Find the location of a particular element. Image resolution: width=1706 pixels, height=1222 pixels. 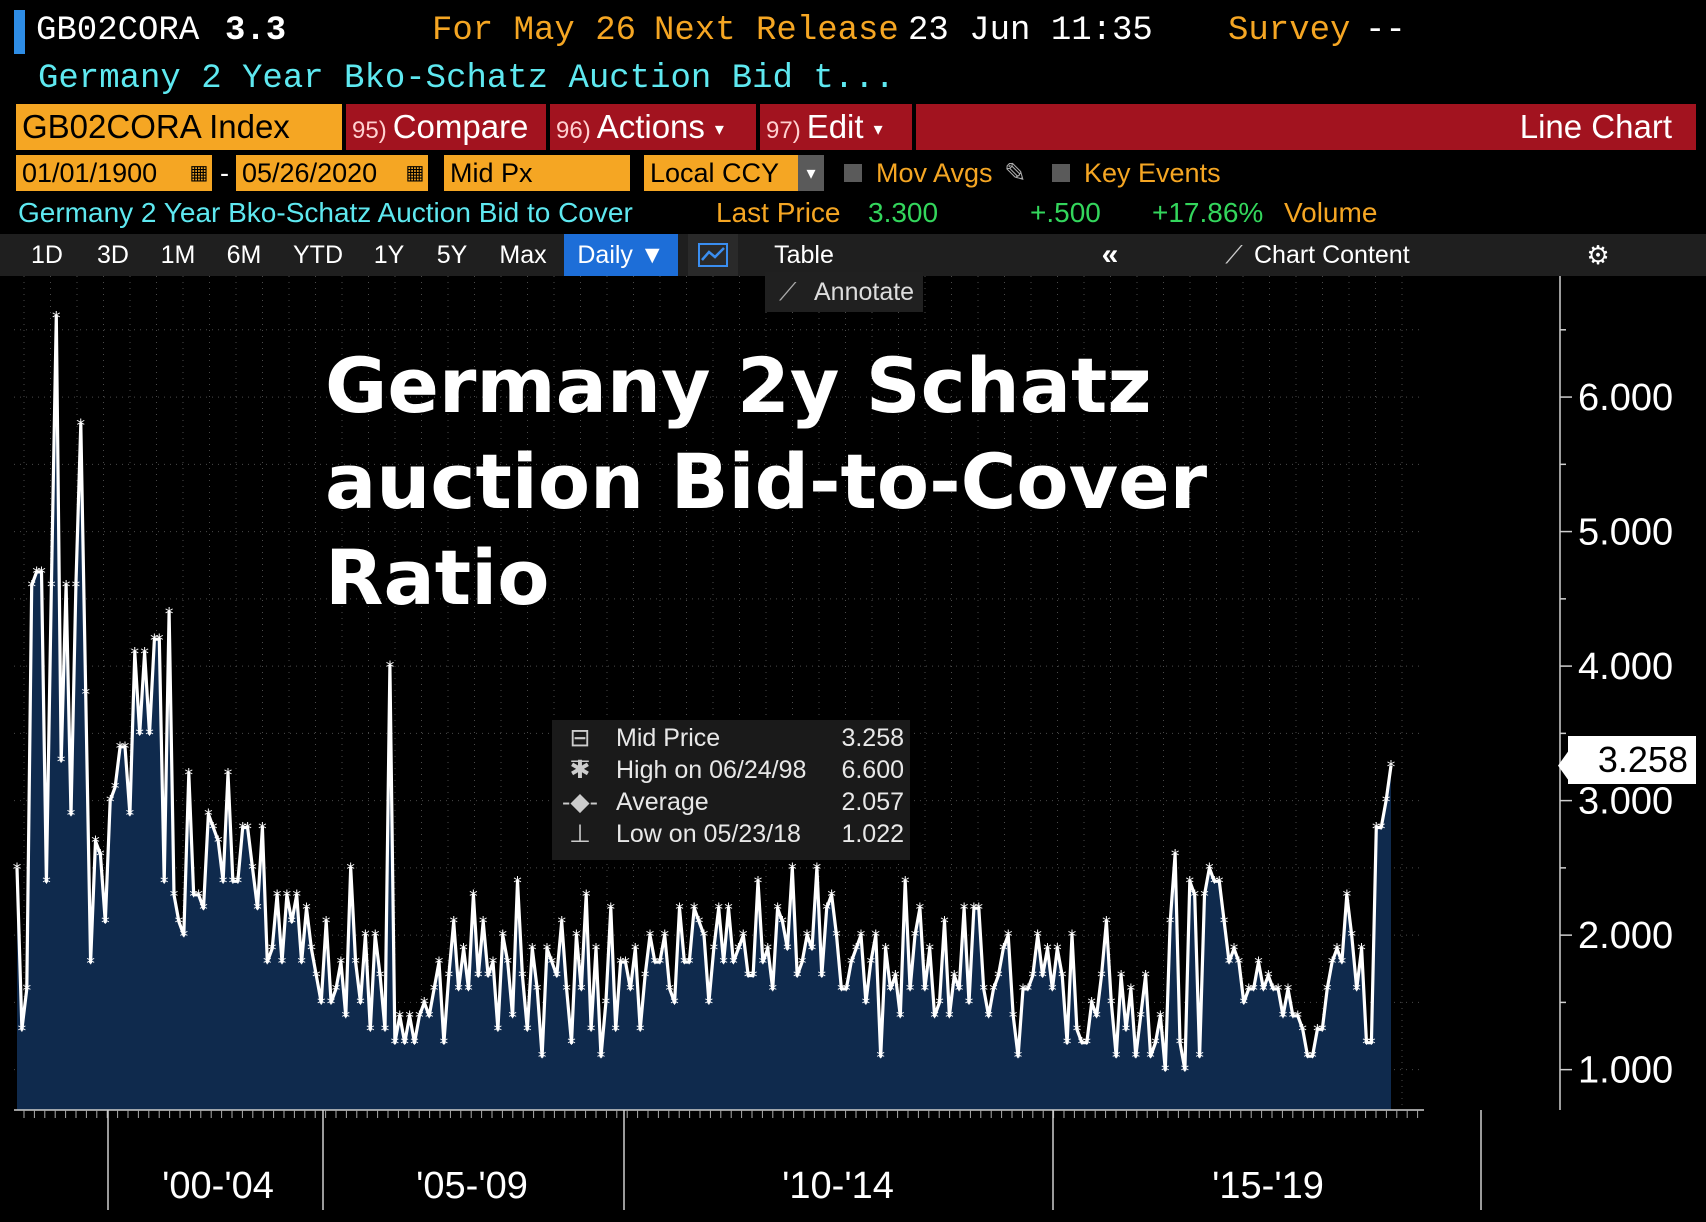

period-1y: 1Y is located at coordinates (389, 255).